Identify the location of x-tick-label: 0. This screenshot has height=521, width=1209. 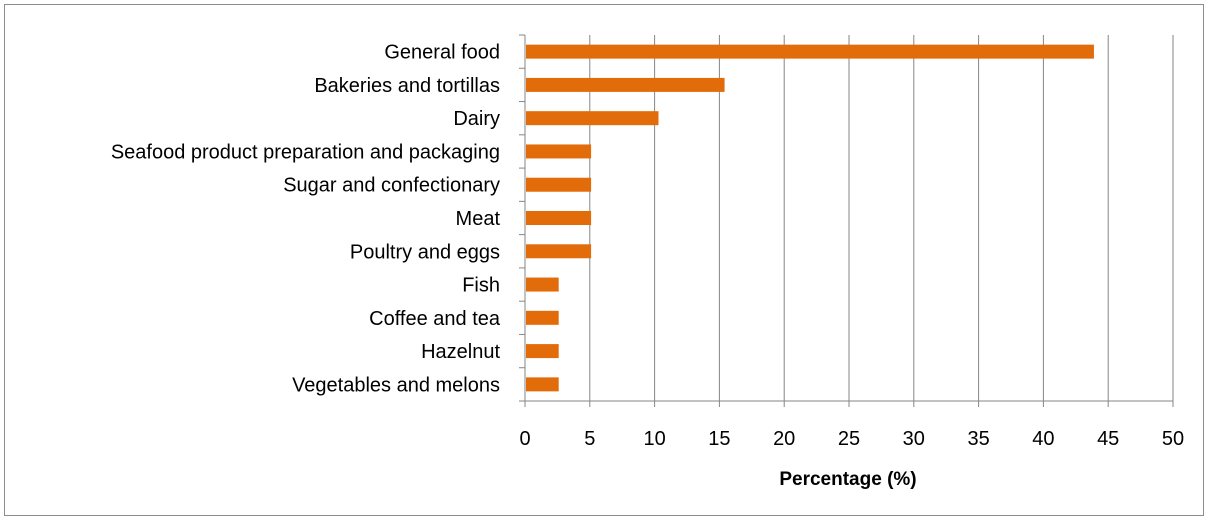
(524, 439).